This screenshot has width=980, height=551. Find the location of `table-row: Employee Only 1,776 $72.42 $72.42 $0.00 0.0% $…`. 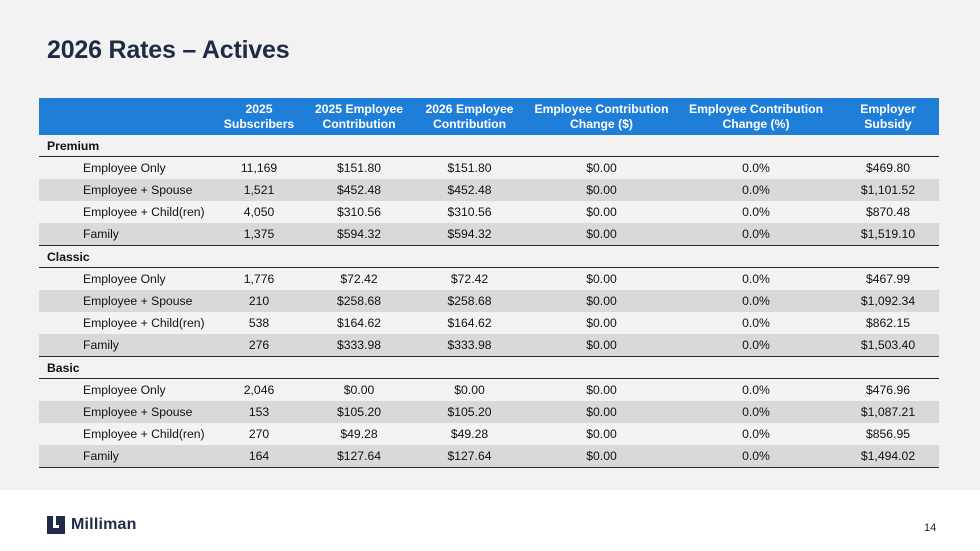

table-row: Employee Only 1,776 $72.42 $72.42 $0.00 0.0% $… is located at coordinates (489, 278).